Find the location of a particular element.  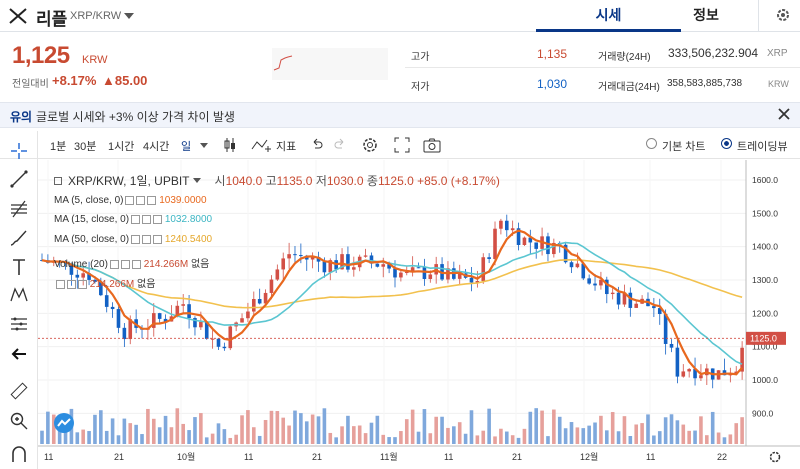

legend-ma5: MA (5, close, 0) 1039.0000 is located at coordinates (130, 200).